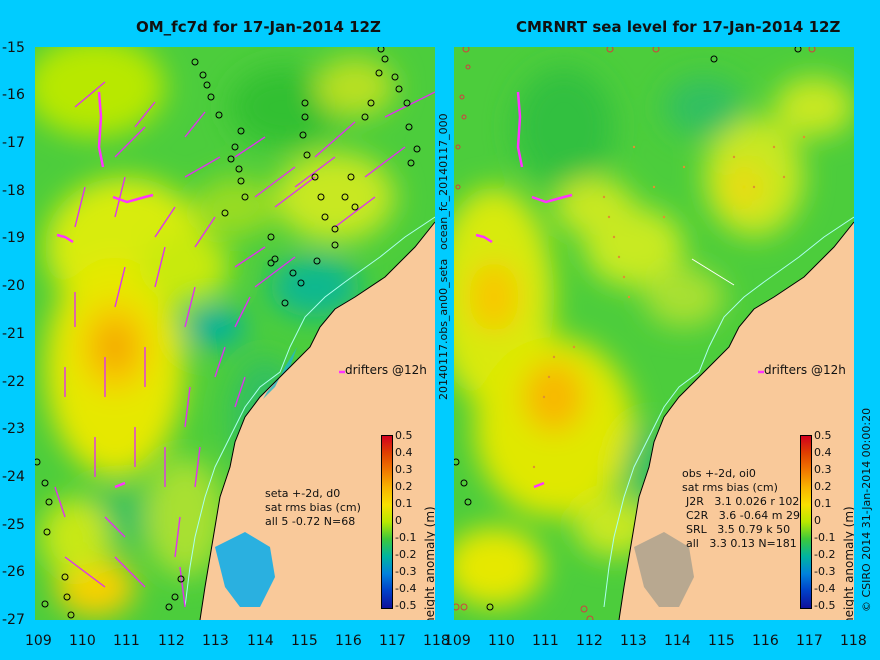  What do you see at coordinates (303, 493) in the screenshot?
I see `left-stats-line-1: seta +-2d, d0` at bounding box center [303, 493].